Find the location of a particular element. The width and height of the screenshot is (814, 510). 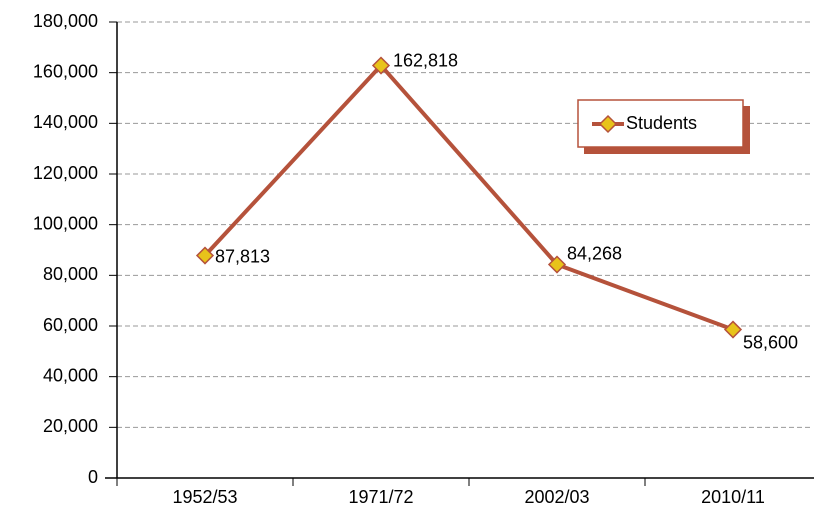

y-tick-label: 100,000 is located at coordinates (65, 223).